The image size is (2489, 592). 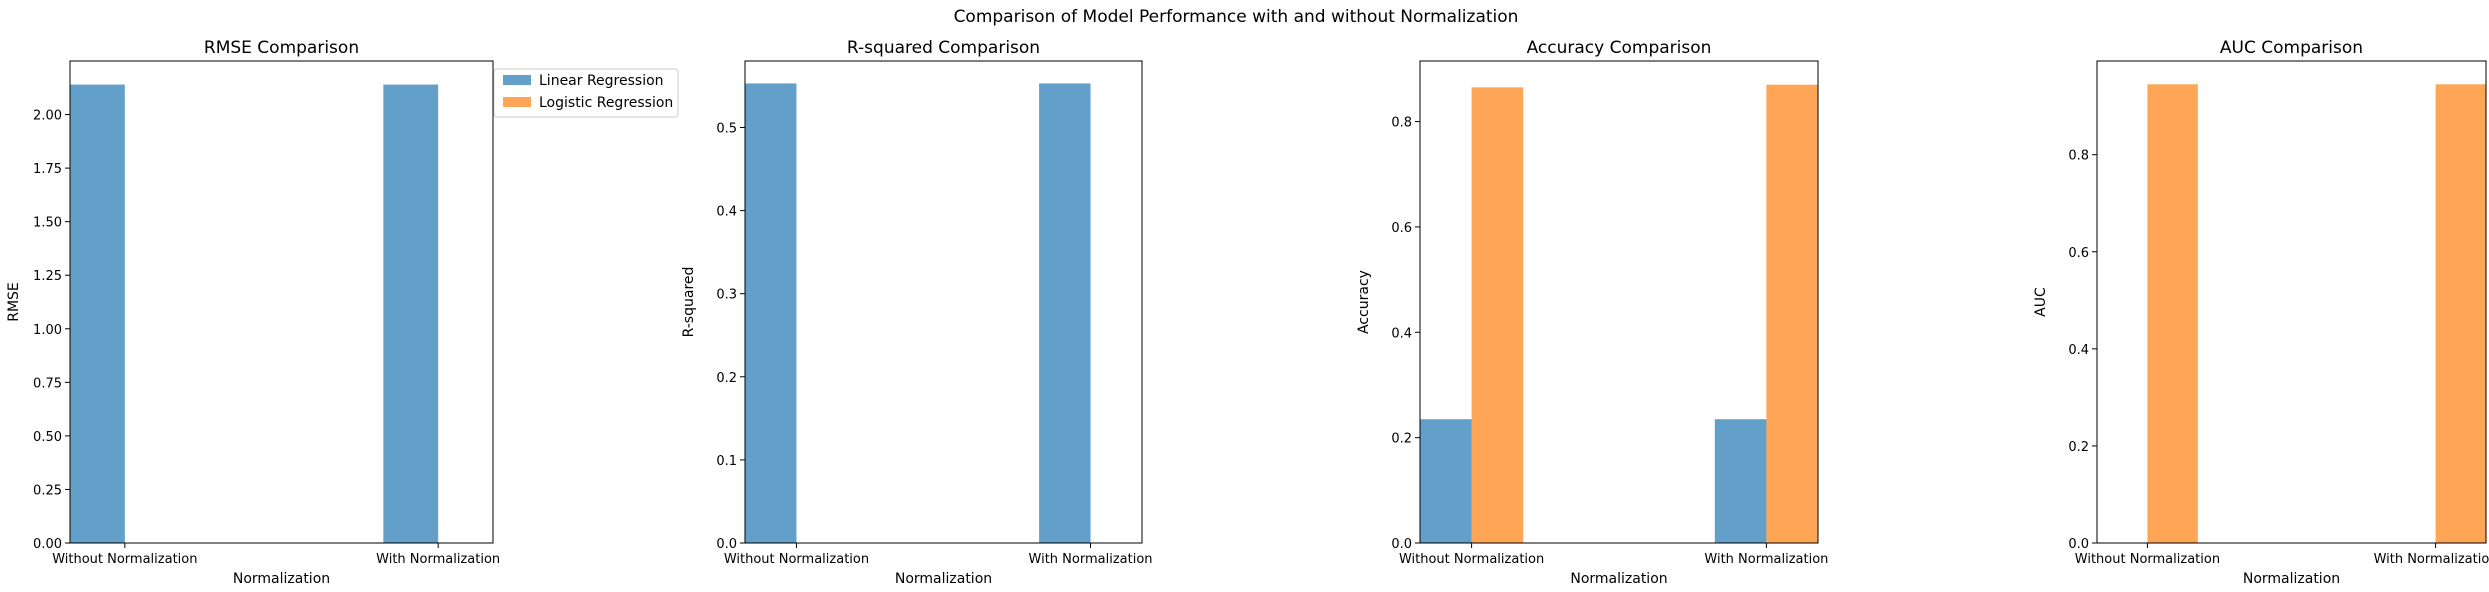 What do you see at coordinates (47, 490) in the screenshot?
I see `y-tick-label: 0.25` at bounding box center [47, 490].